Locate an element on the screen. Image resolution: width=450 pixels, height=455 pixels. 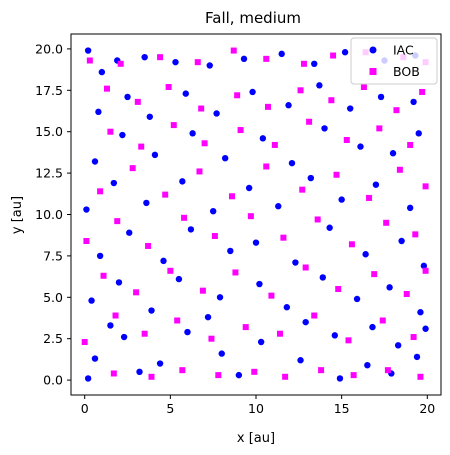
x-tick-label: 10 is located at coordinates (256, 408).